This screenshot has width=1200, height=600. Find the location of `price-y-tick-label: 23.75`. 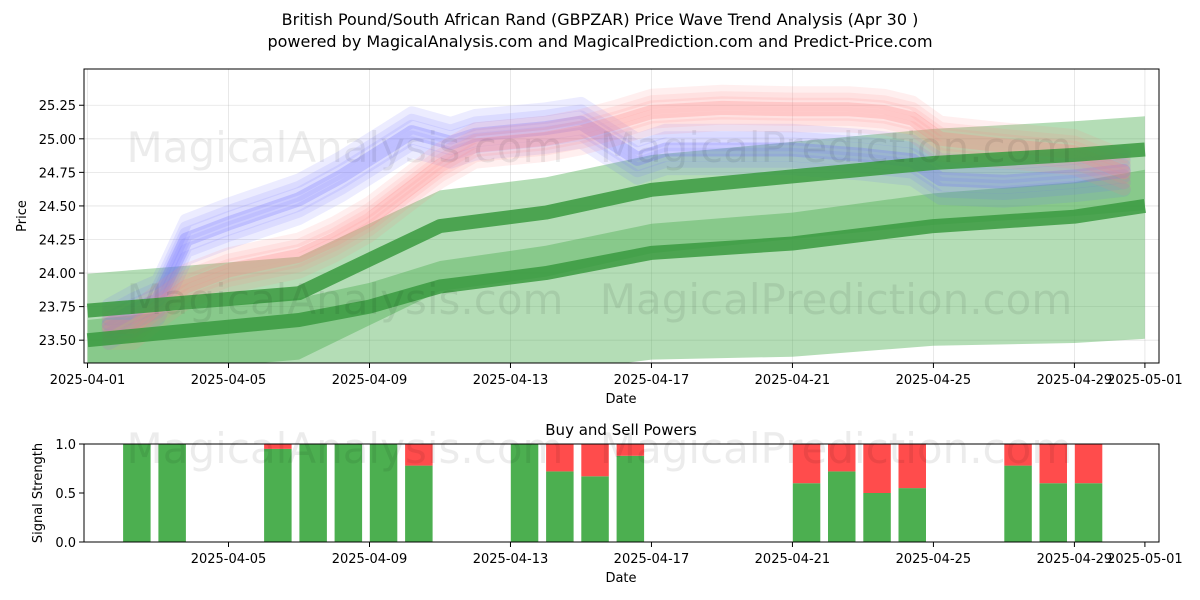

price-y-tick-label: 23.75 is located at coordinates (57, 308).